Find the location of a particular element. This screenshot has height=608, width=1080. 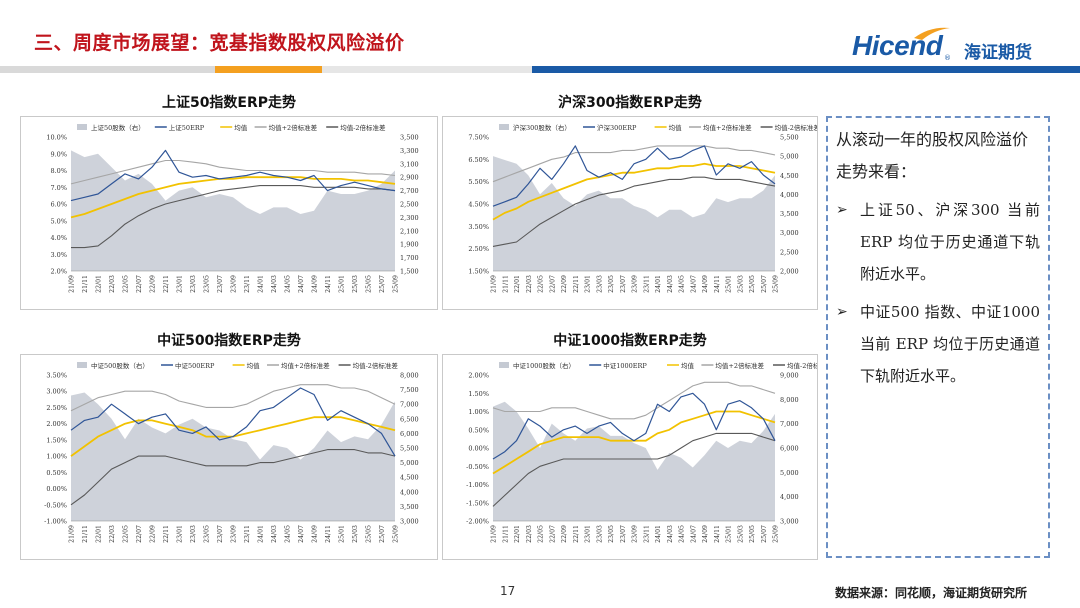

y-left-tick-label: 6.50% is located at coordinates (478, 160).